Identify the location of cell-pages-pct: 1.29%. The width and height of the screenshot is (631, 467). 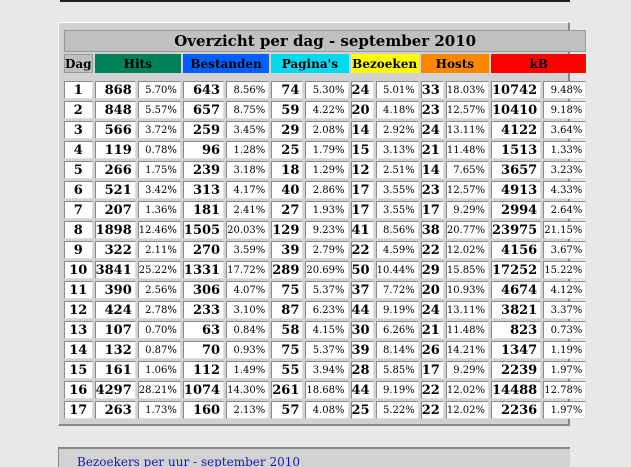
(327, 170).